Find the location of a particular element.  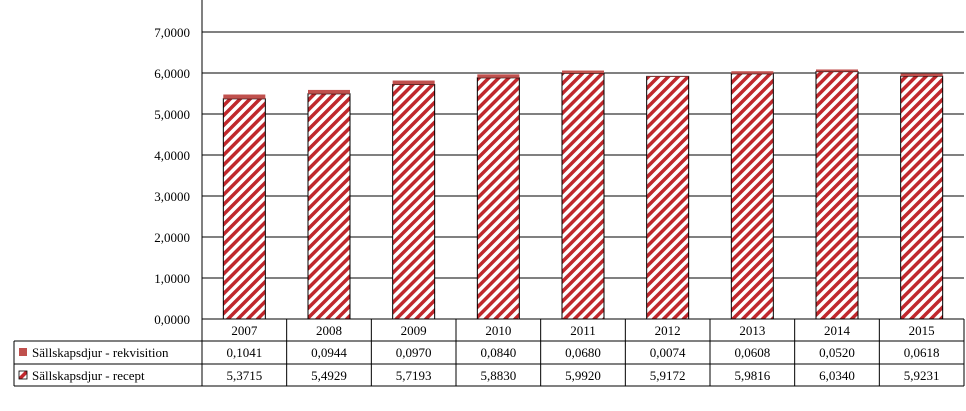

x-tick-label: 2007 is located at coordinates (244, 330).